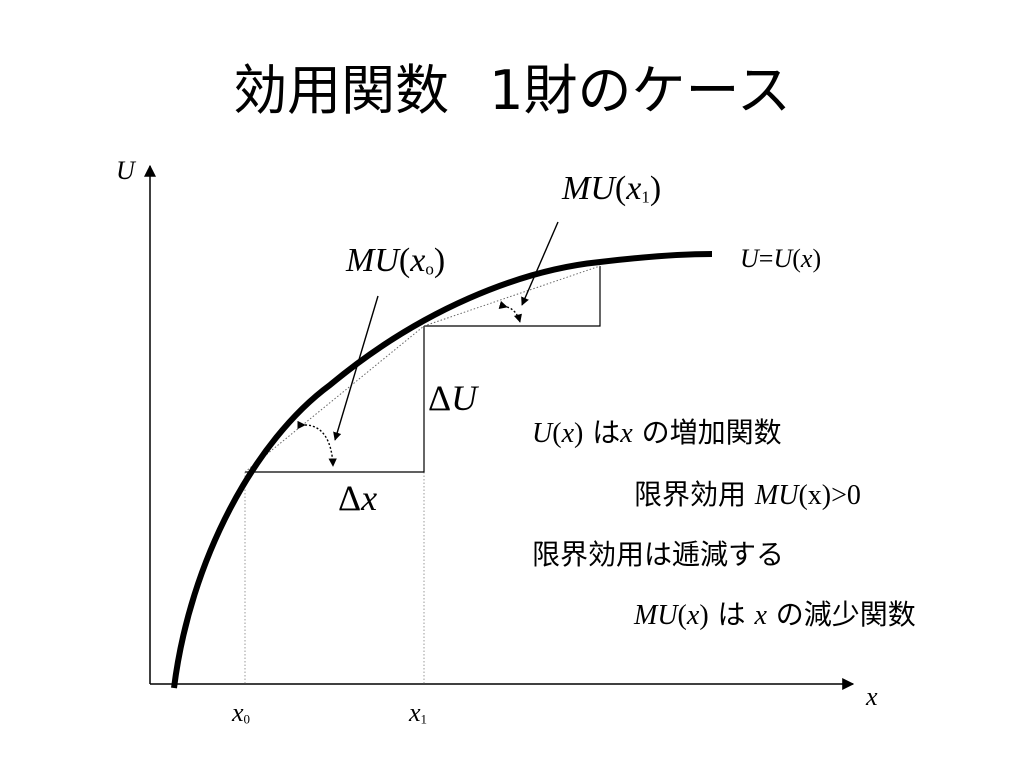  Describe the element at coordinates (510, 311) in the screenshot. I see `slope-arc-x1` at that location.